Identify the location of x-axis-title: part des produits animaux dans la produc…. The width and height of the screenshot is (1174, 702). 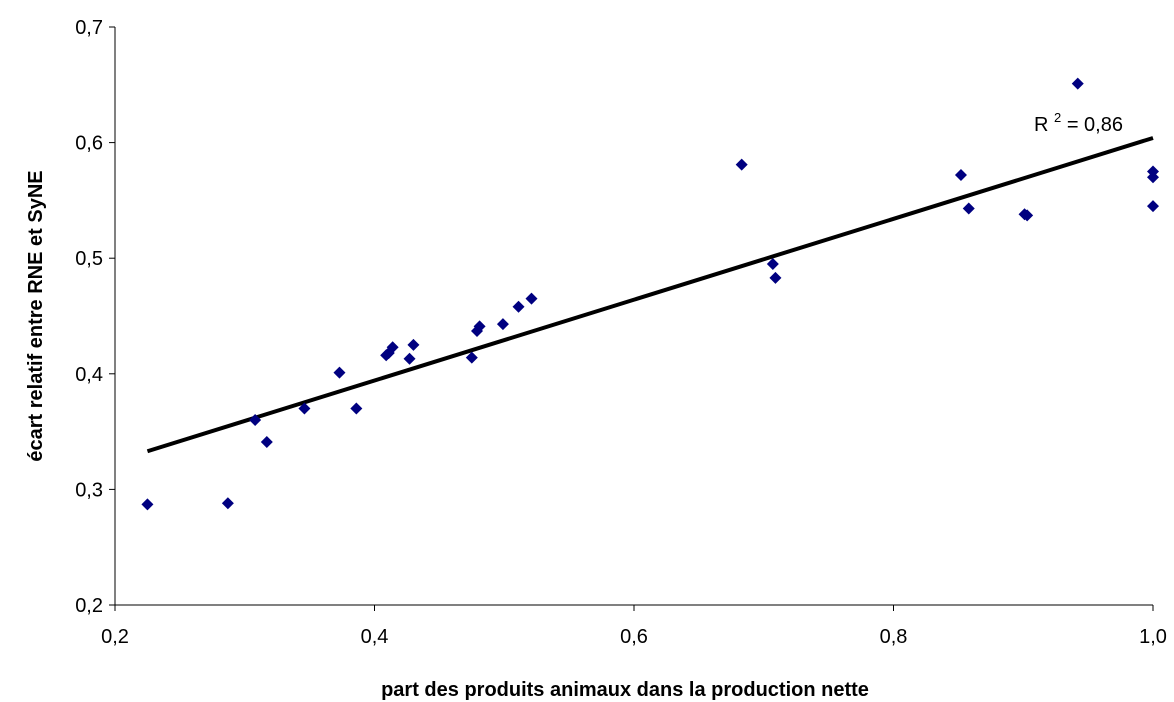
(625, 690).